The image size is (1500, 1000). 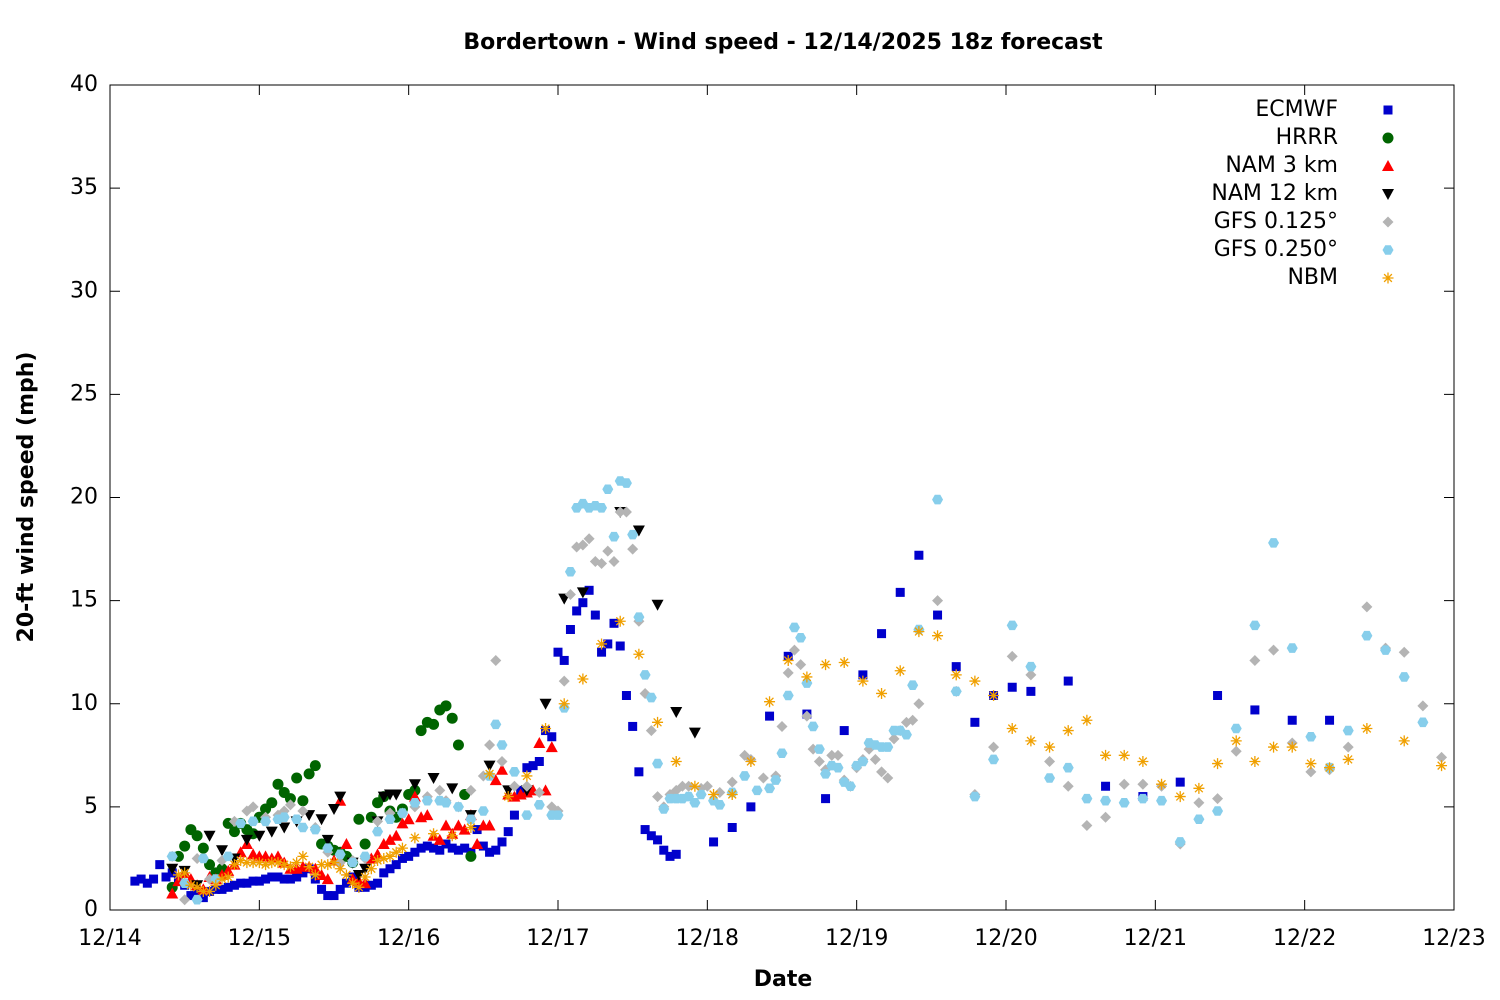 What do you see at coordinates (109, 938) in the screenshot?
I see `x-tick-label: 12/14` at bounding box center [109, 938].